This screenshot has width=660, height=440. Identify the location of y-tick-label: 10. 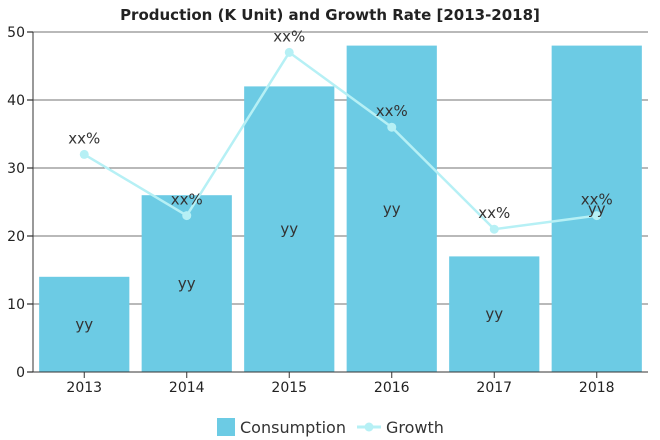
(16, 305).